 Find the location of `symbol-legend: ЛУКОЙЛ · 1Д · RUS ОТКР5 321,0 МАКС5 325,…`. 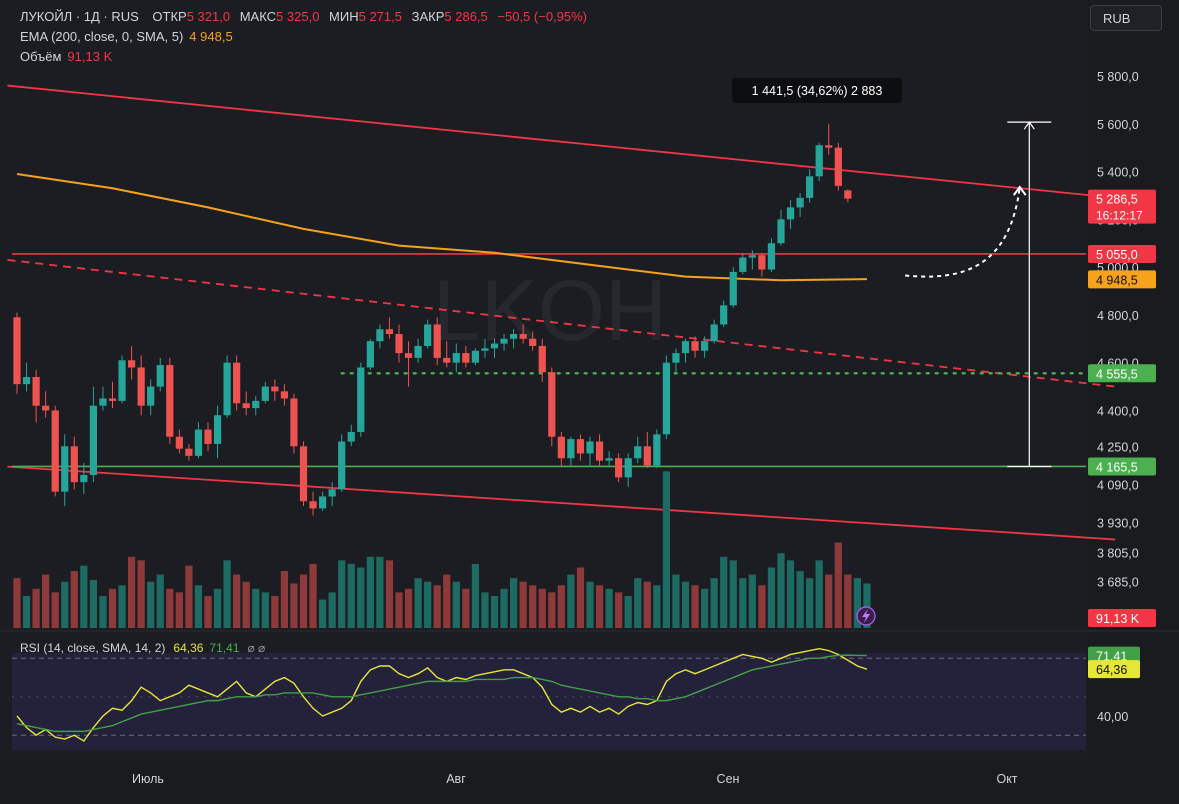

symbol-legend: ЛУКОЙЛ · 1Д · RUS ОТКР5 321,0 МАКС5 325,… is located at coordinates (303, 16).